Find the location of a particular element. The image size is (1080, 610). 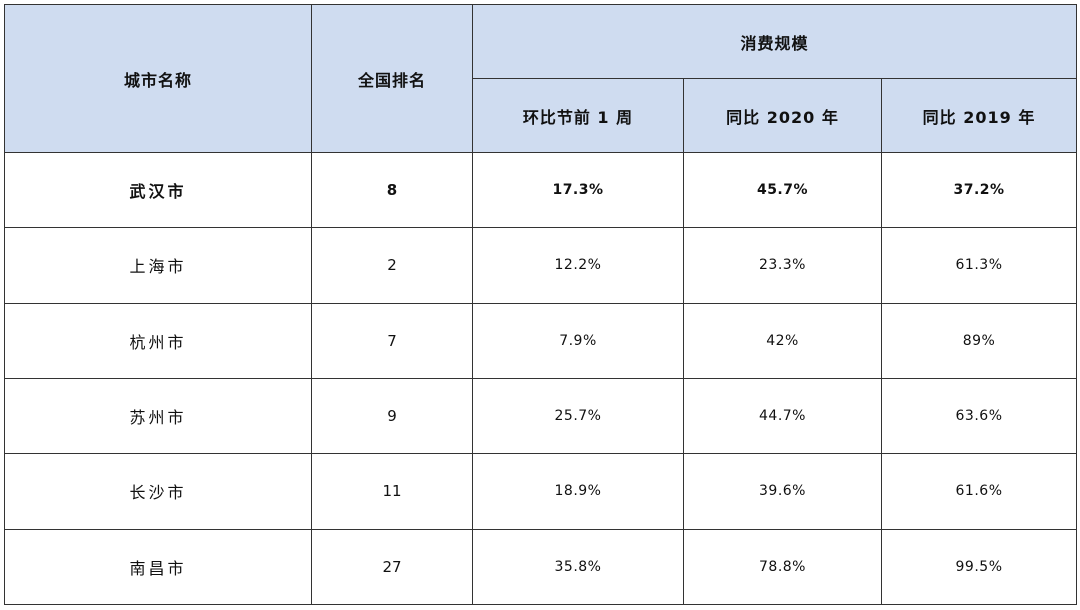

cell-city: 武汉市 is located at coordinates (158, 190).